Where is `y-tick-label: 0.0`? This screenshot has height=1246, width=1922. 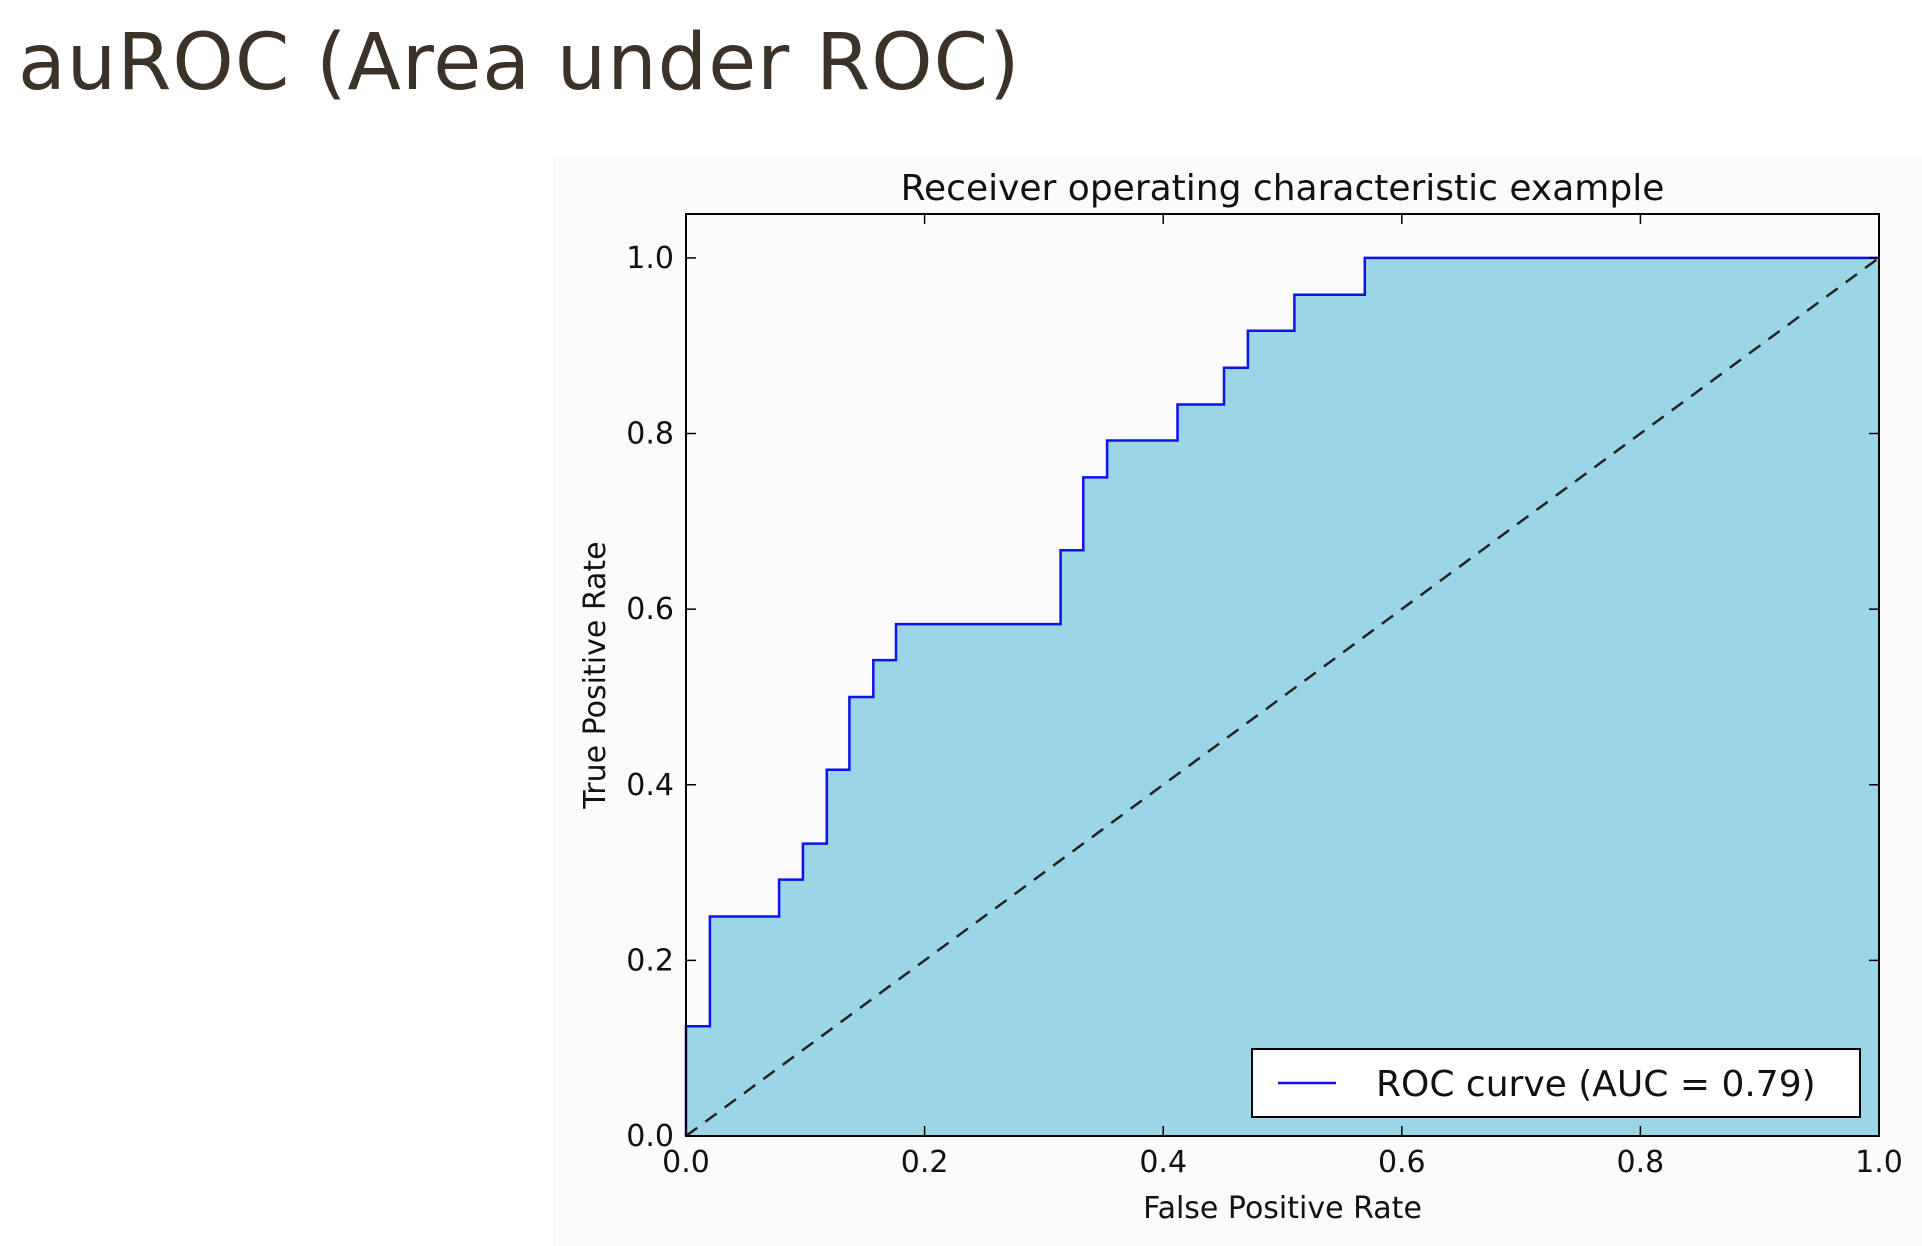 y-tick-label: 0.0 is located at coordinates (650, 1136).